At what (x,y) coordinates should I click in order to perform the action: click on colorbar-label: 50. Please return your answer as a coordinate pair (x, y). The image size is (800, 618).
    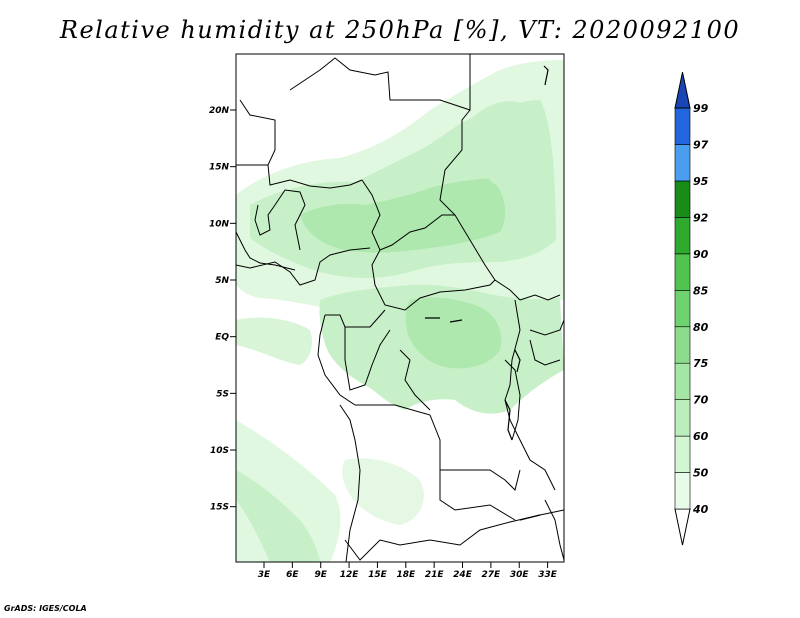
    Looking at the image, I should click on (701, 473).